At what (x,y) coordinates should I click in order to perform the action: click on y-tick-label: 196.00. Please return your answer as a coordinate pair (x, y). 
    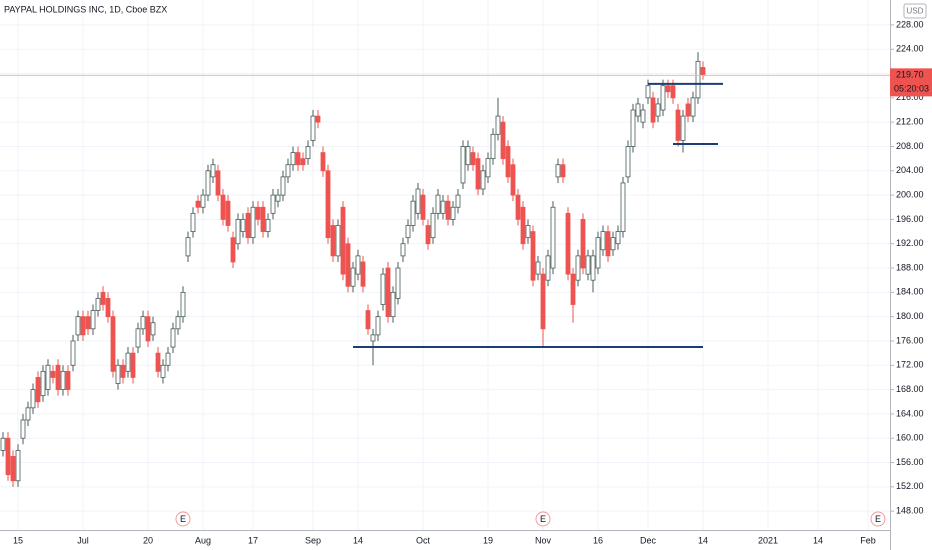
    Looking at the image, I should click on (910, 219).